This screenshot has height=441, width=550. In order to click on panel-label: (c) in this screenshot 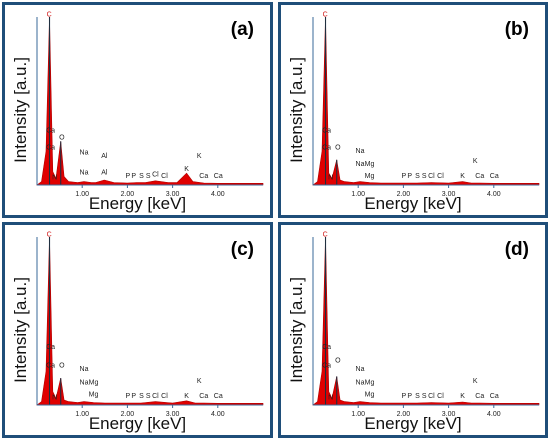, I will do `click(242, 249)`.